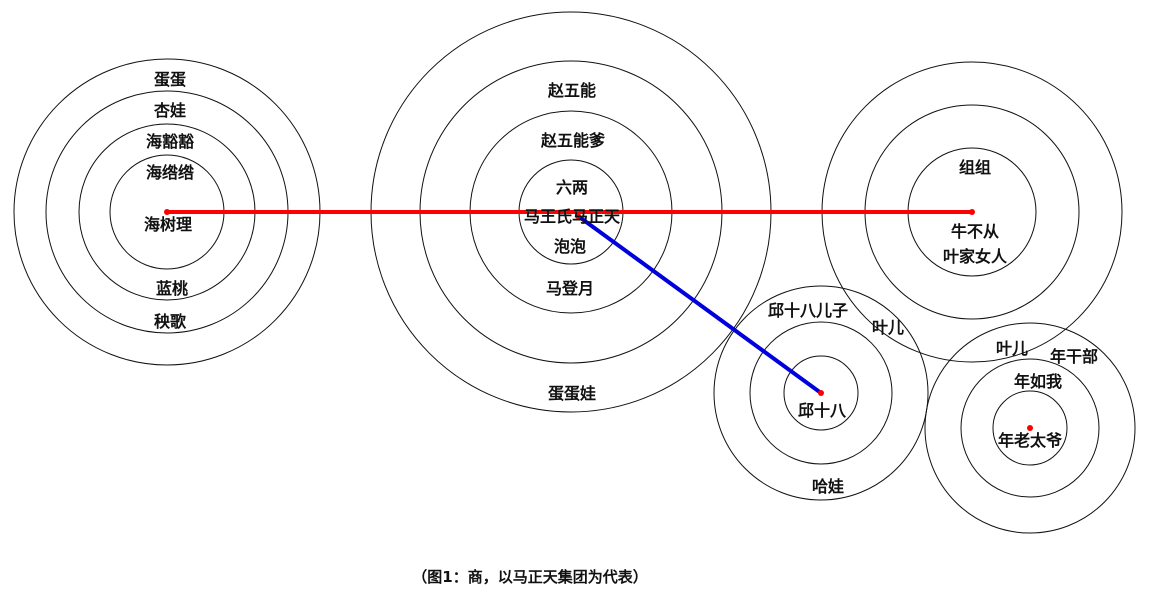  What do you see at coordinates (1012, 348) in the screenshot?
I see `label-yeer-lower: 叶儿` at bounding box center [1012, 348].